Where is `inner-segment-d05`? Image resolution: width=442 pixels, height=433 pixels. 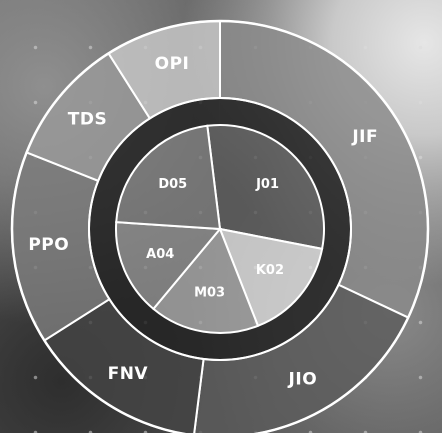 inner-segment-d05 is located at coordinates (168, 177).